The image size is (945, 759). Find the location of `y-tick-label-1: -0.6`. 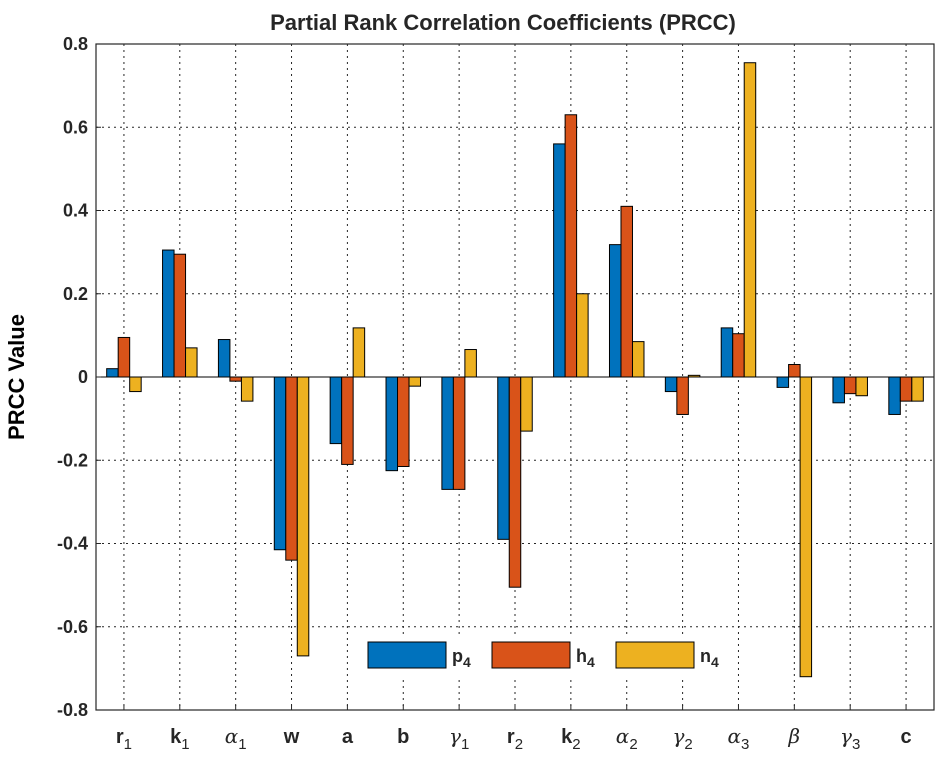

y-tick-label-1: -0.6 is located at coordinates (72, 627).